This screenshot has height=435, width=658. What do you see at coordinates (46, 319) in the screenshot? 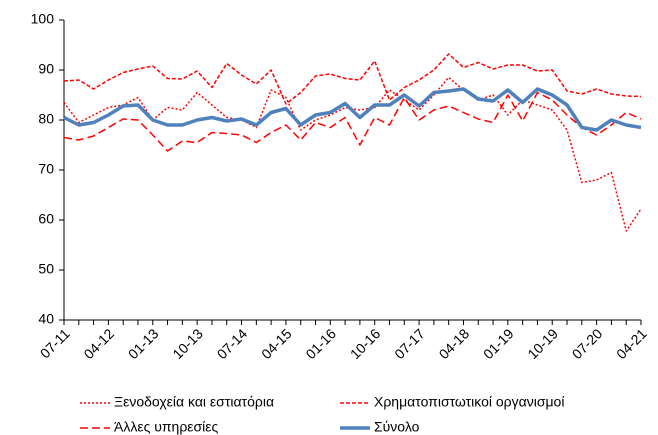
I see `y-tick-label: 40` at bounding box center [46, 319].